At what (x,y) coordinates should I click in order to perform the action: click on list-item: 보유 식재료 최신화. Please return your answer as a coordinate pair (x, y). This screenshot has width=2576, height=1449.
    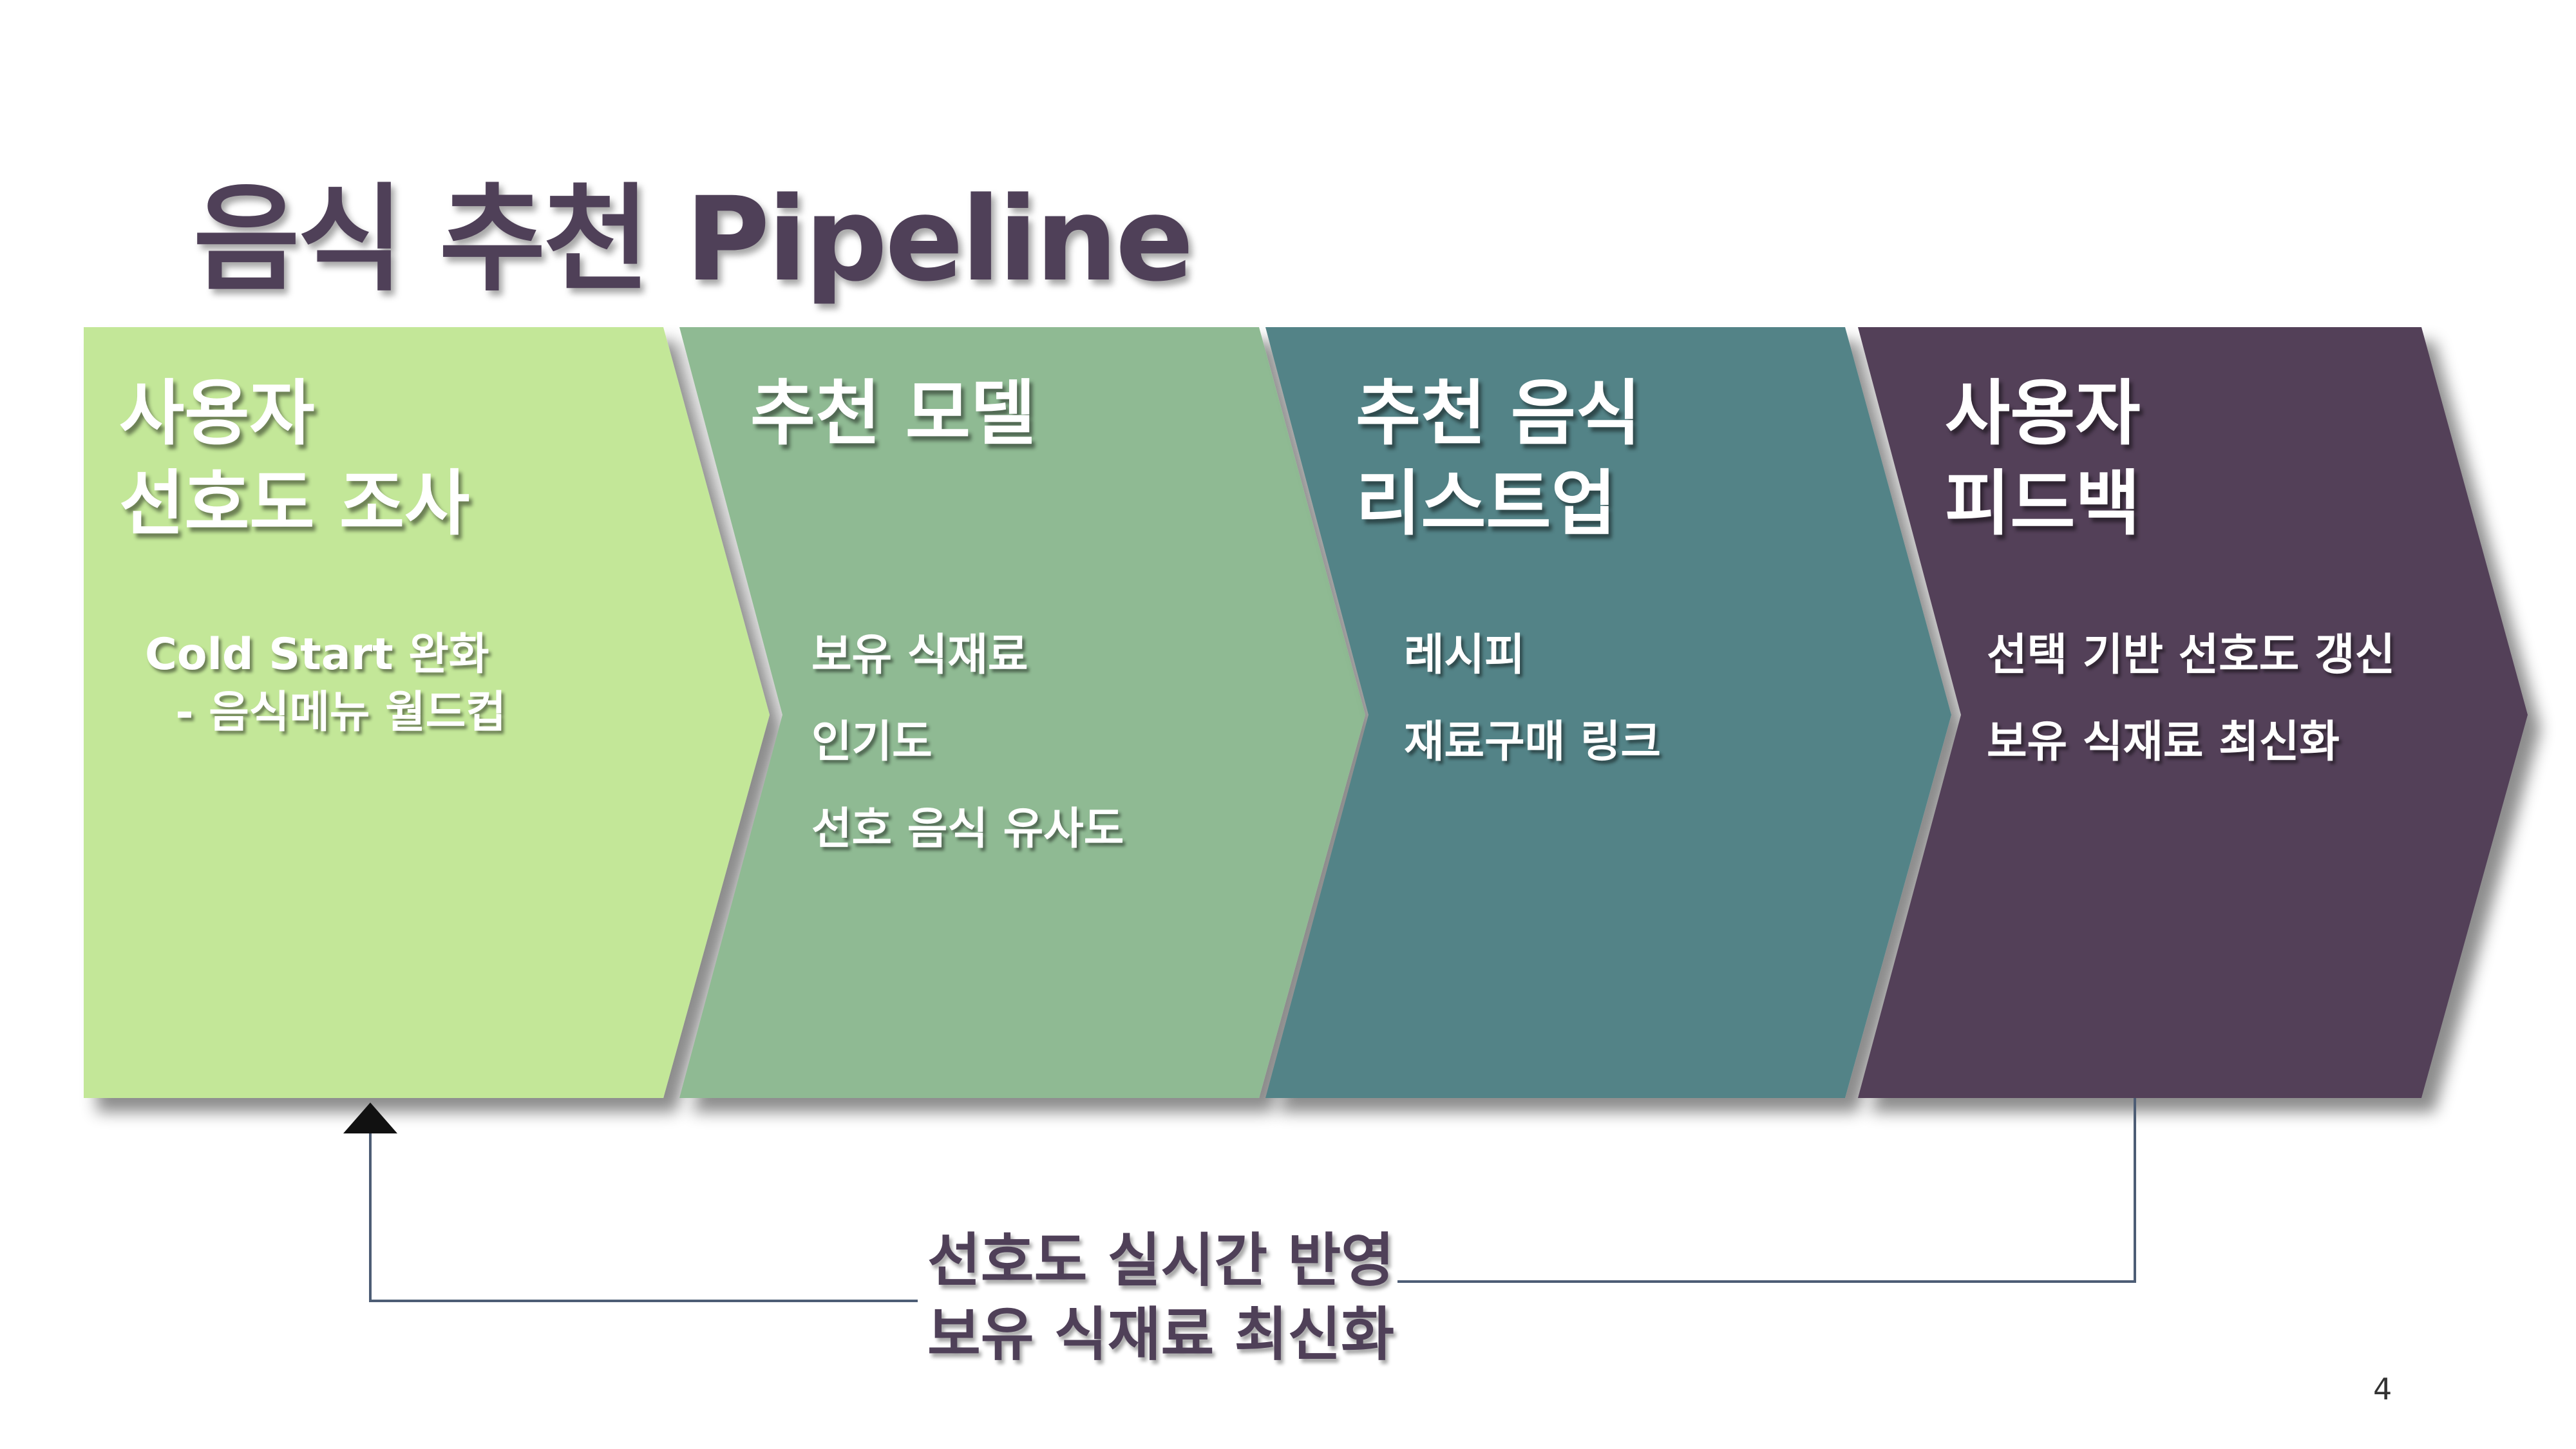
    Looking at the image, I should click on (2163, 743).